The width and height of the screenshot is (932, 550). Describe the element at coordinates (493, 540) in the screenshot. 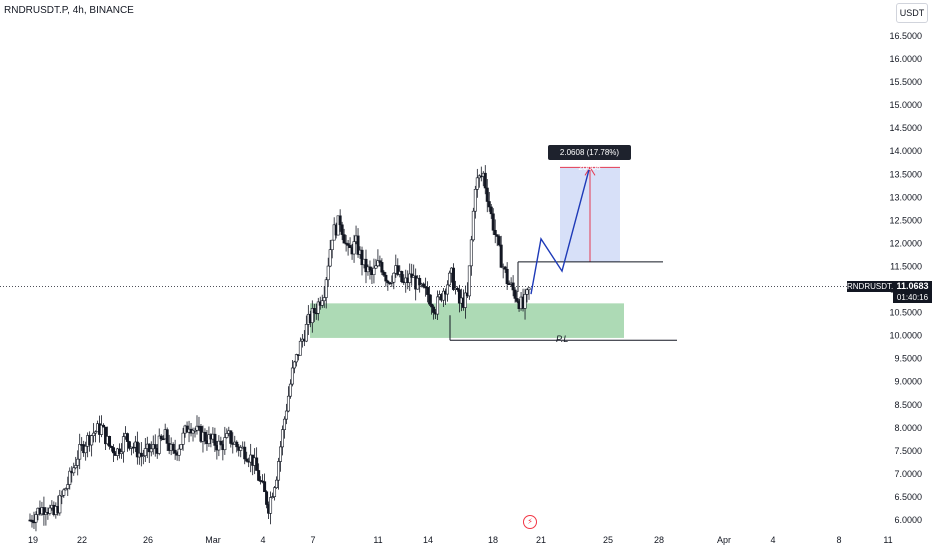

I see `x-tick-label: 18` at that location.